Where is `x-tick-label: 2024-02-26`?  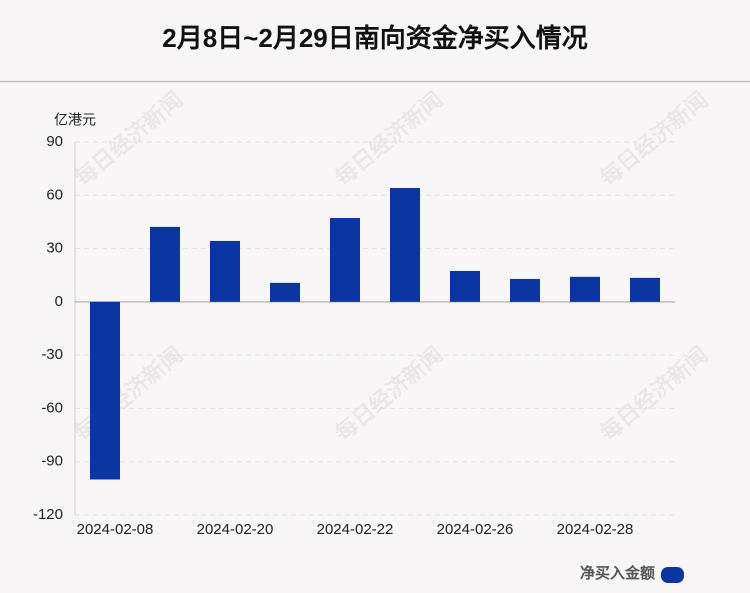
x-tick-label: 2024-02-26 is located at coordinates (475, 529).